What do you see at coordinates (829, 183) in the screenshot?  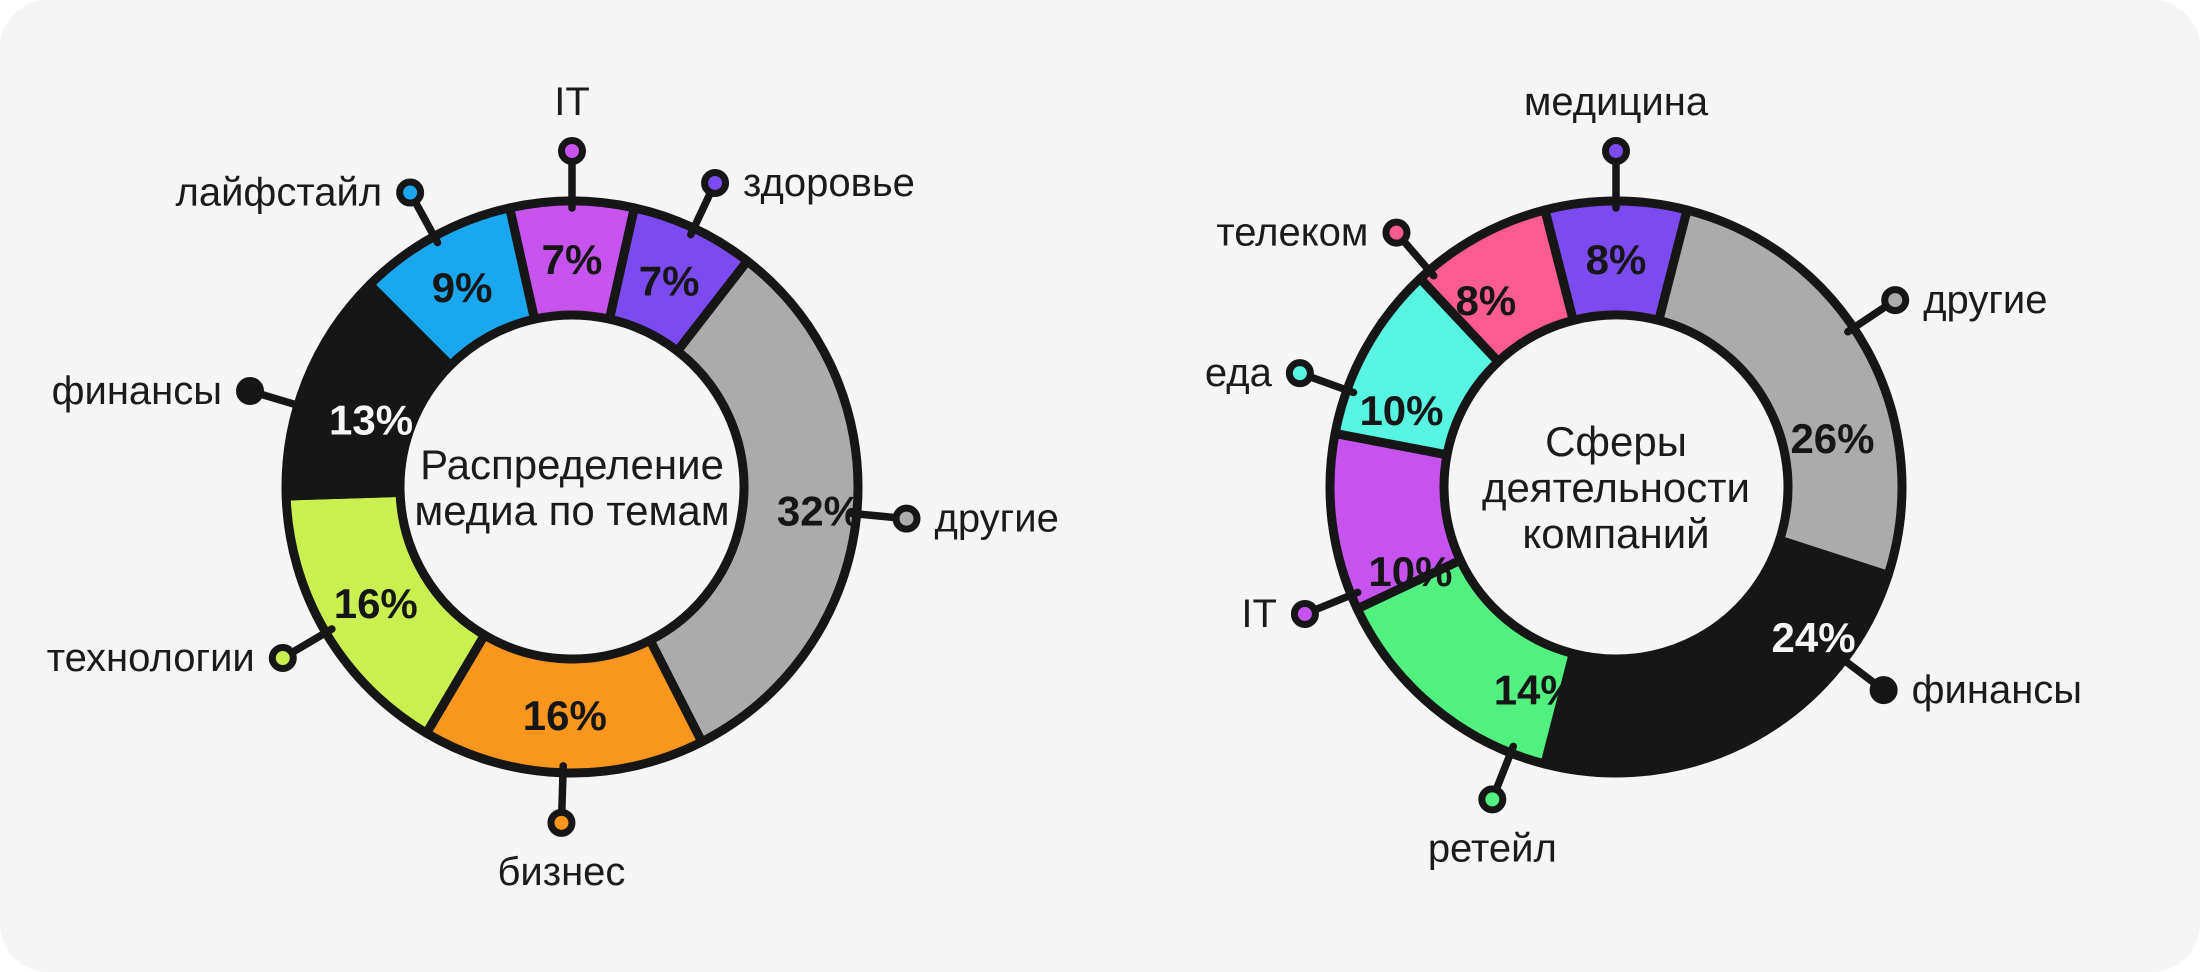 I see `category-label: здоровье` at bounding box center [829, 183].